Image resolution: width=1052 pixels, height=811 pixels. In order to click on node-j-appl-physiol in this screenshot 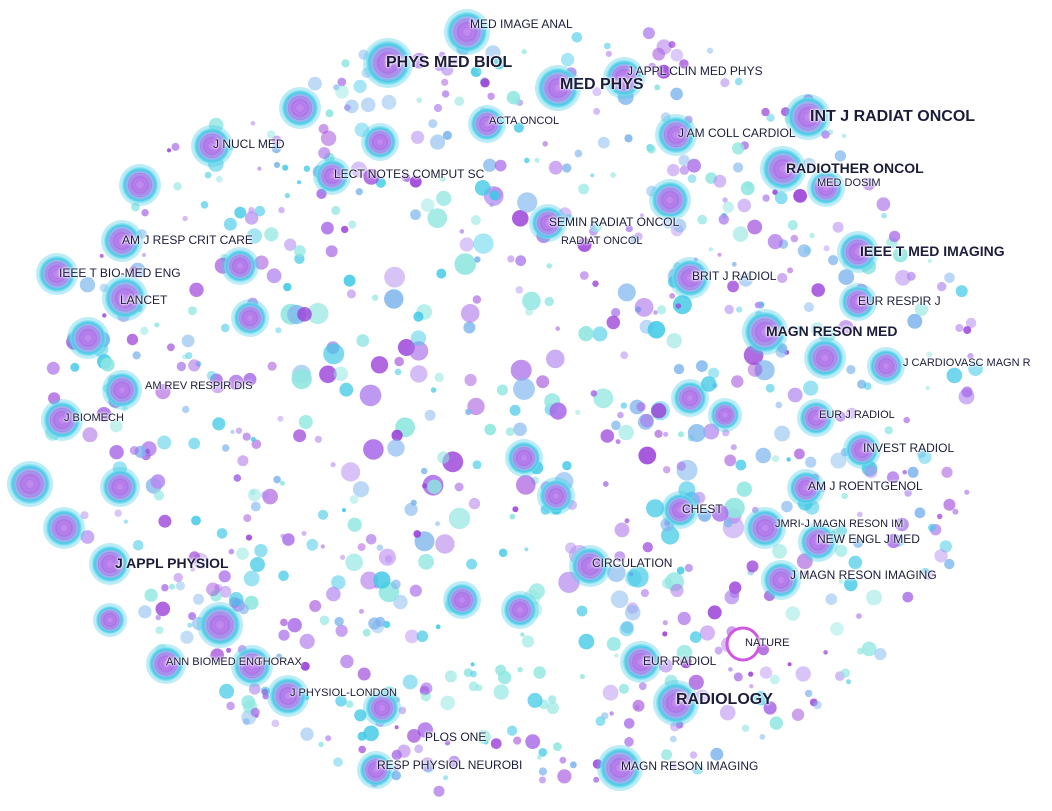, I will do `click(110, 564)`.